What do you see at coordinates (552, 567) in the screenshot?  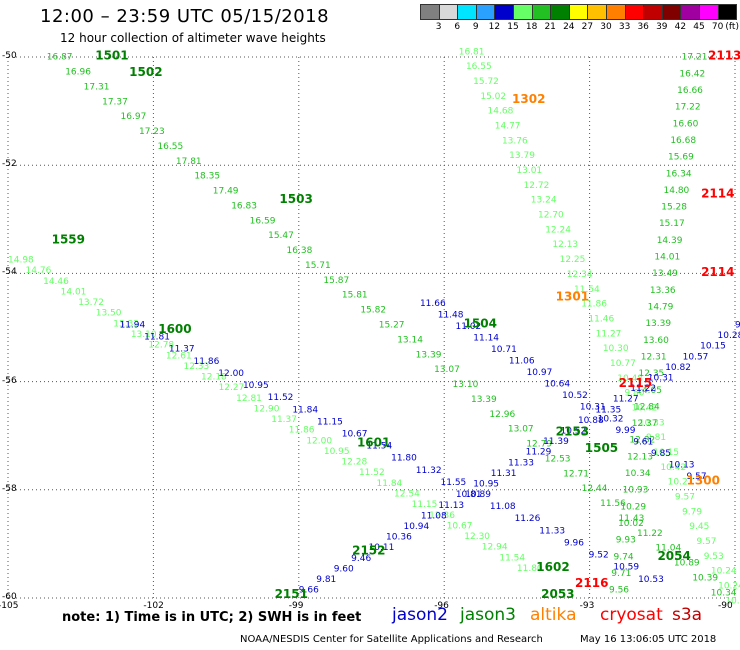 I see `pass-time-label: 1602` at bounding box center [552, 567].